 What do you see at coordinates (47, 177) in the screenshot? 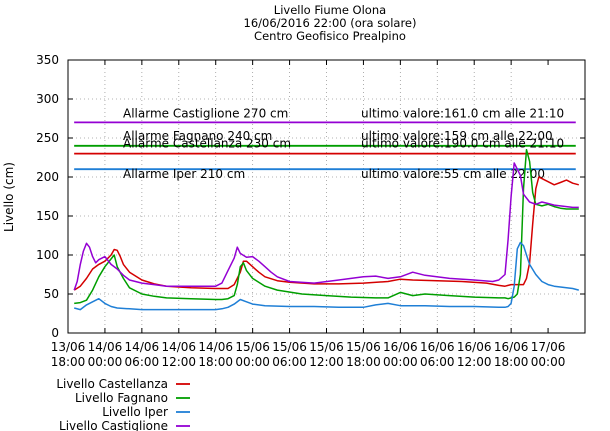
I see `y-tick-label: 200` at bounding box center [47, 177].